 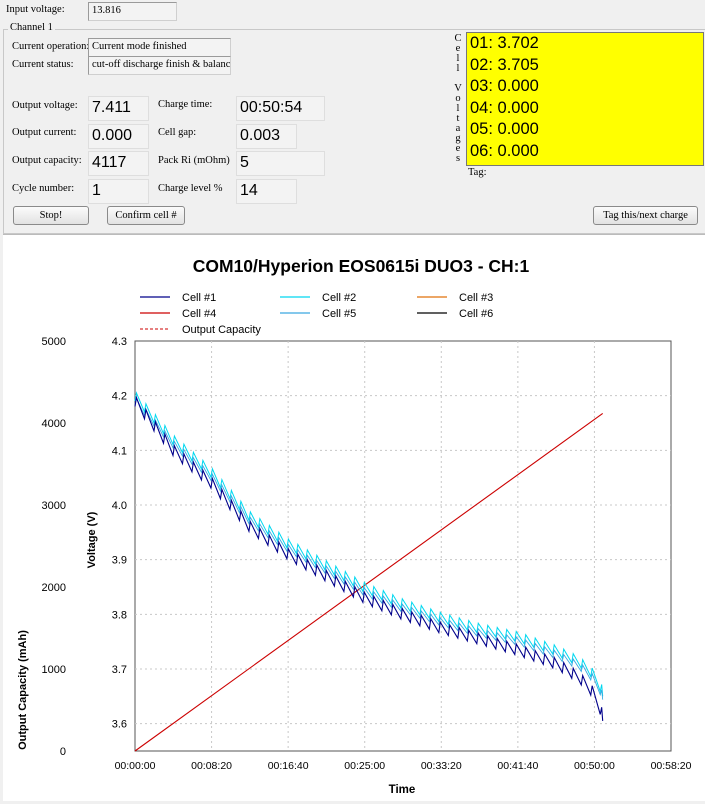 I want to click on x-tick-label: 00:08:20, so click(x=211, y=766).